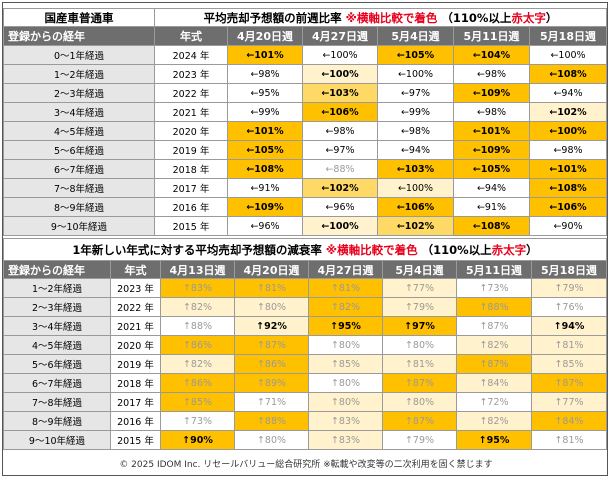 This screenshot has width=612, height=480. Describe the element at coordinates (305, 131) in the screenshot. I see `table-row: 4～5年経過 2020 年 ←101% ←98% ←98% ←101% ←100%` at that location.